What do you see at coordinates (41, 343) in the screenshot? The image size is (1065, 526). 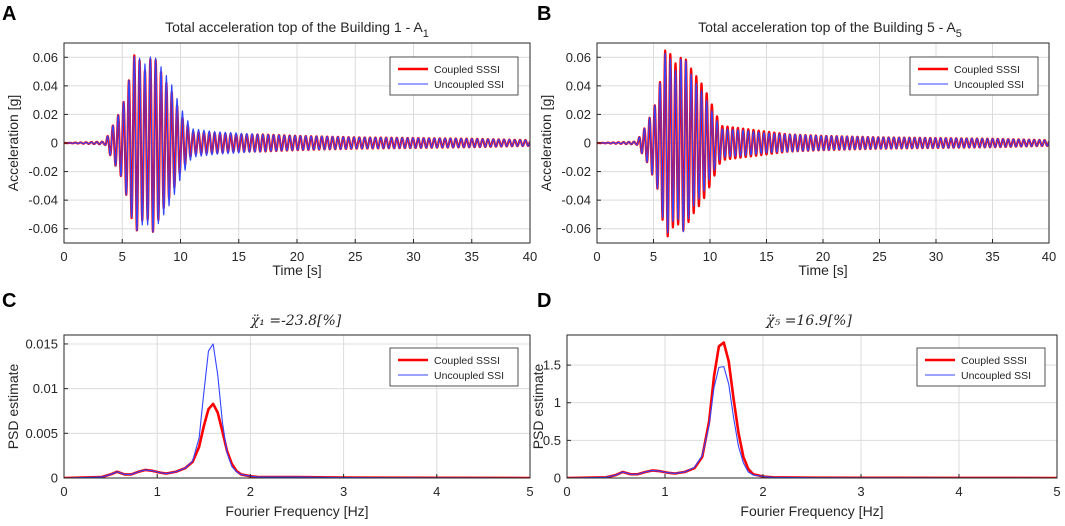 I see `y-tick-label: 0.015` at bounding box center [41, 343].